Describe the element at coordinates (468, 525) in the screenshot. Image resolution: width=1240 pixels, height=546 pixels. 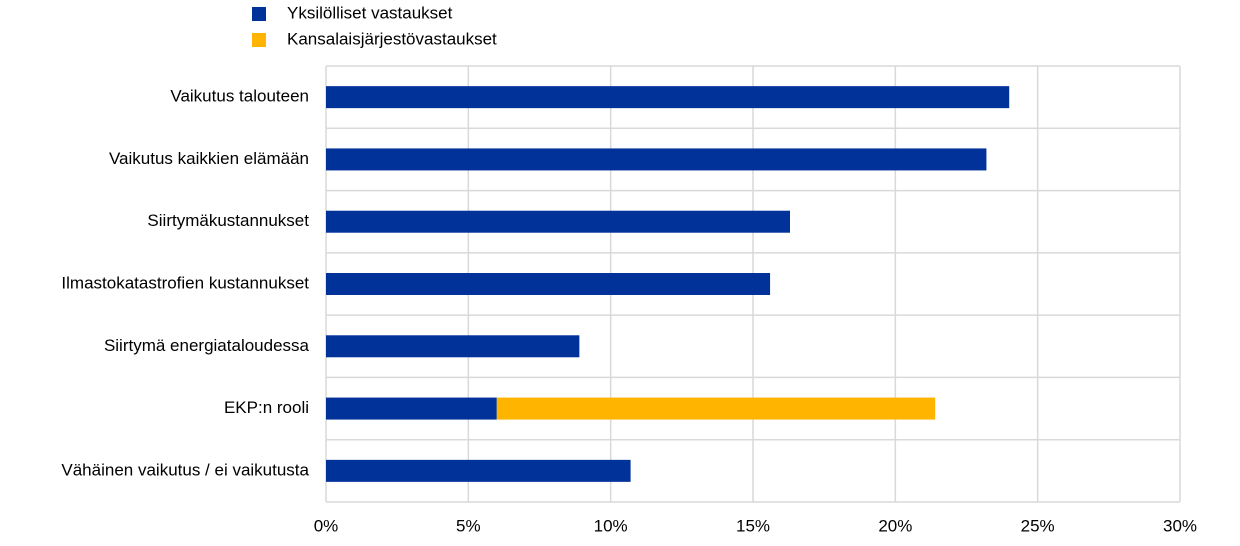
I see `x-tick-label: 5%` at that location.